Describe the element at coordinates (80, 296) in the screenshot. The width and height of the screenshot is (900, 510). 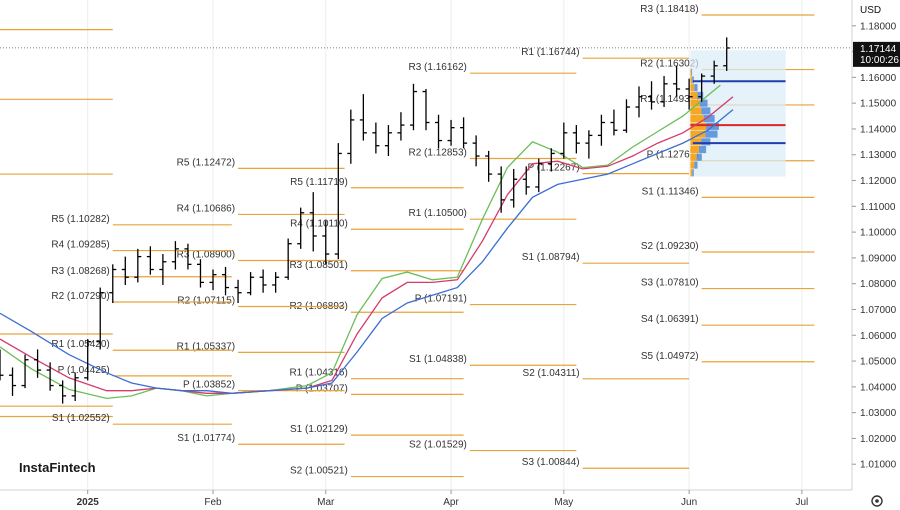
I see `pivot-level-label: R2 (1.07290)` at that location.